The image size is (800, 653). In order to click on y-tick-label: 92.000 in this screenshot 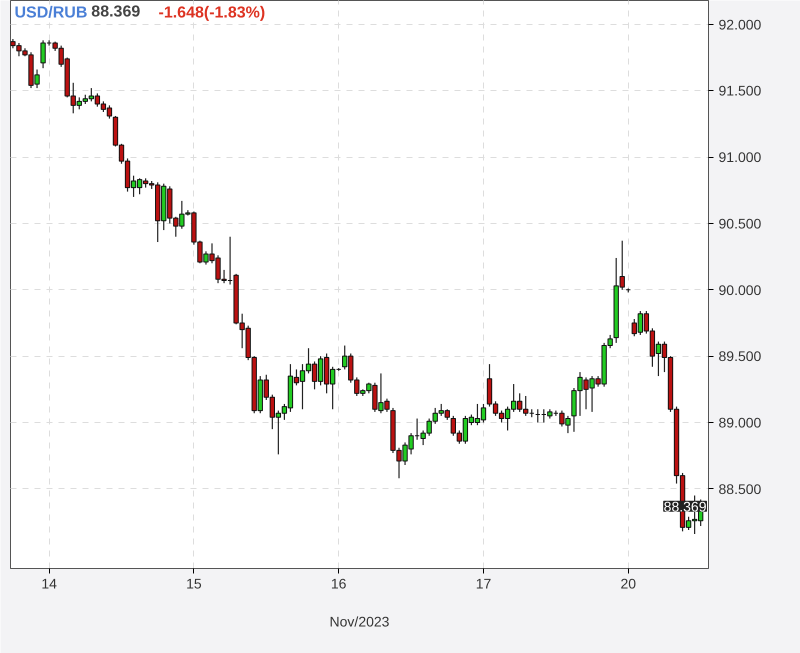, I will do `click(740, 24)`.